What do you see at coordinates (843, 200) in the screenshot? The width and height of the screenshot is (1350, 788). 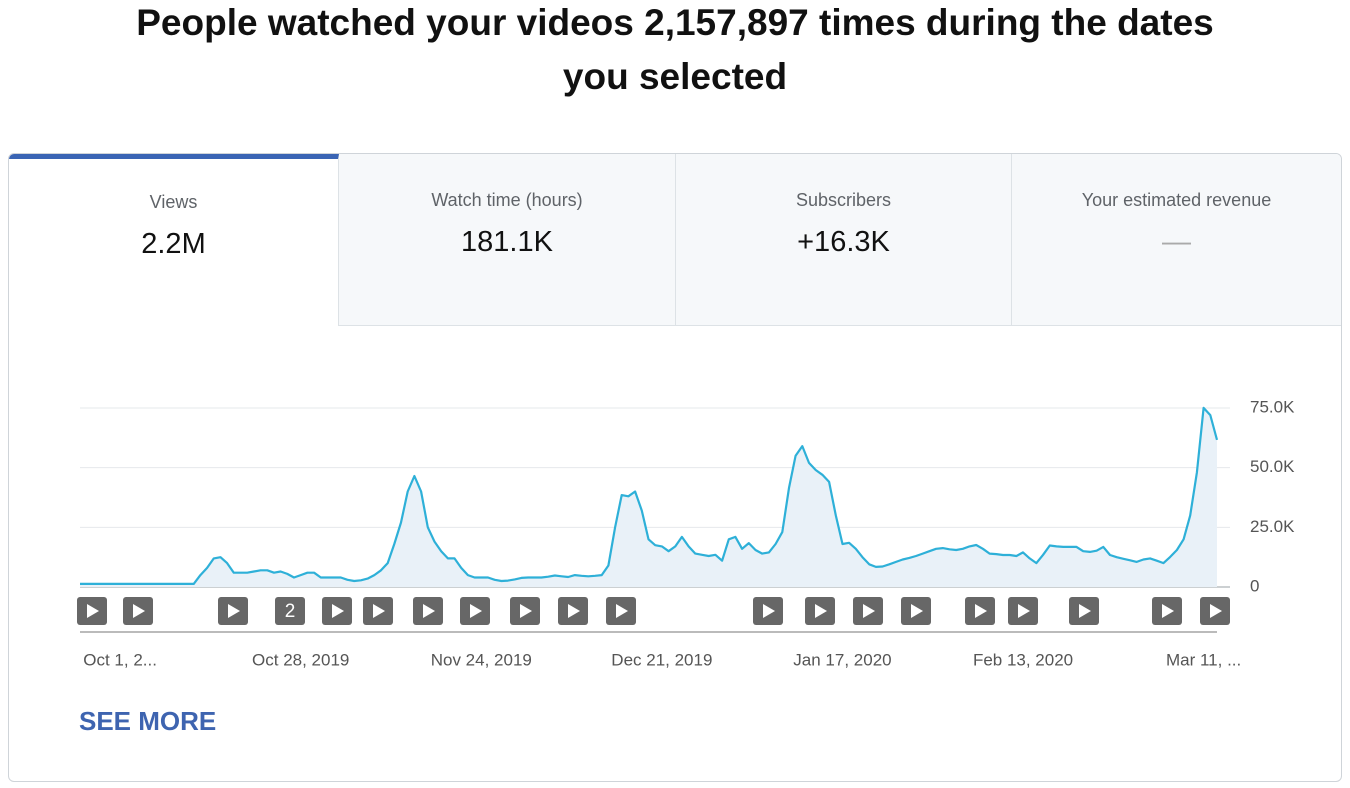 I see `tab-label: Subscribers` at bounding box center [843, 200].